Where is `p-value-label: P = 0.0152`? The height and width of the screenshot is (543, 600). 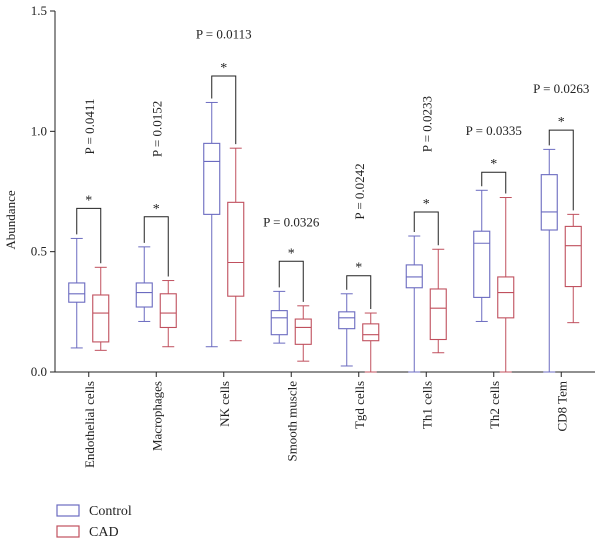
p-value-label: P = 0.0152 is located at coordinates (156, 129).